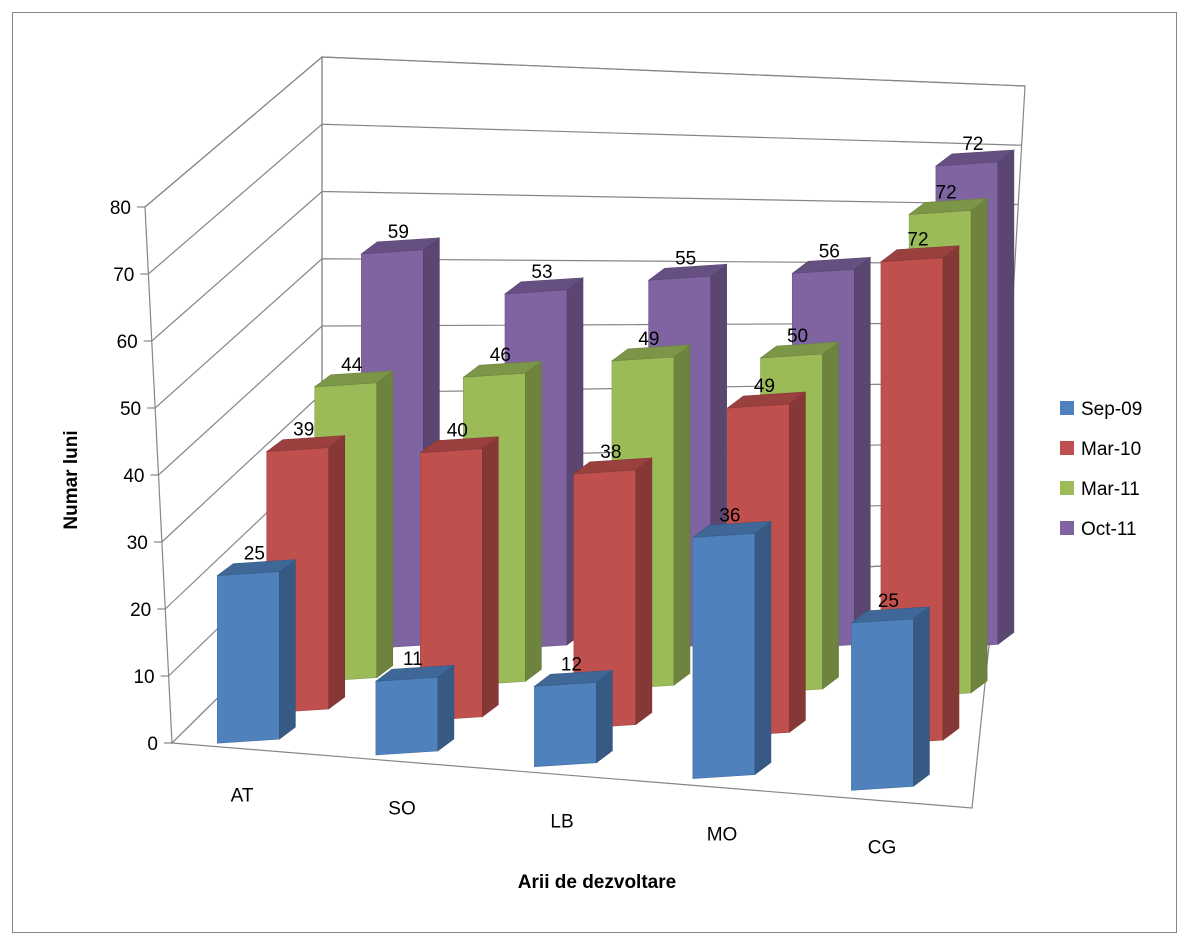 The image size is (1189, 945). I want to click on x-tick-label: CG, so click(882, 848).